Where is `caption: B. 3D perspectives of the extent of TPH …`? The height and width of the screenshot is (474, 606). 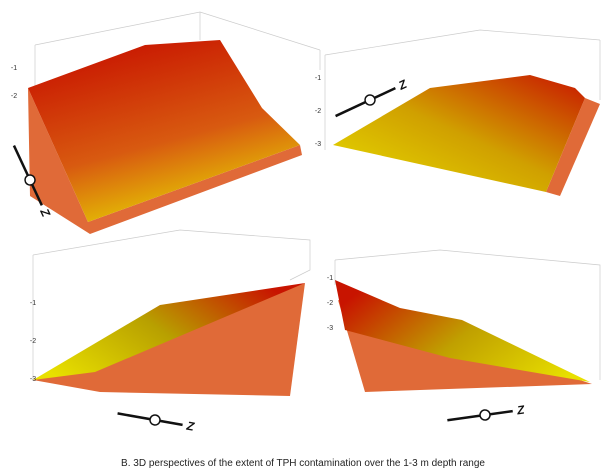
caption: B. 3D perspectives of the extent of TPH … is located at coordinates (303, 463).